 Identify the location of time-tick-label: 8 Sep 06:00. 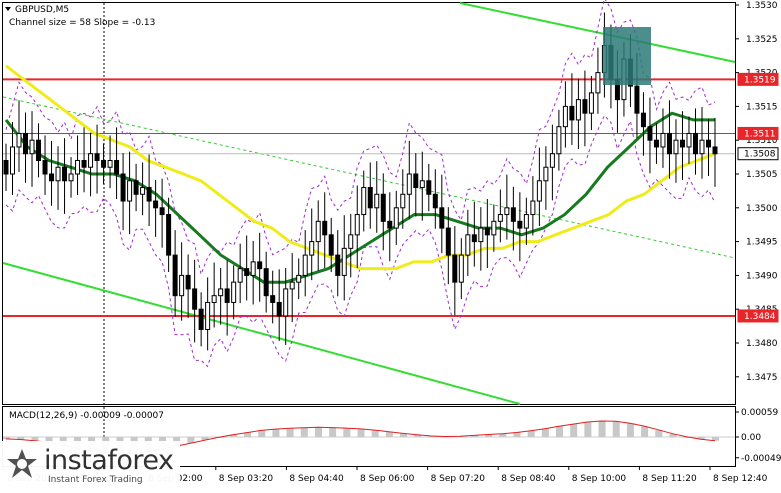
(387, 479).